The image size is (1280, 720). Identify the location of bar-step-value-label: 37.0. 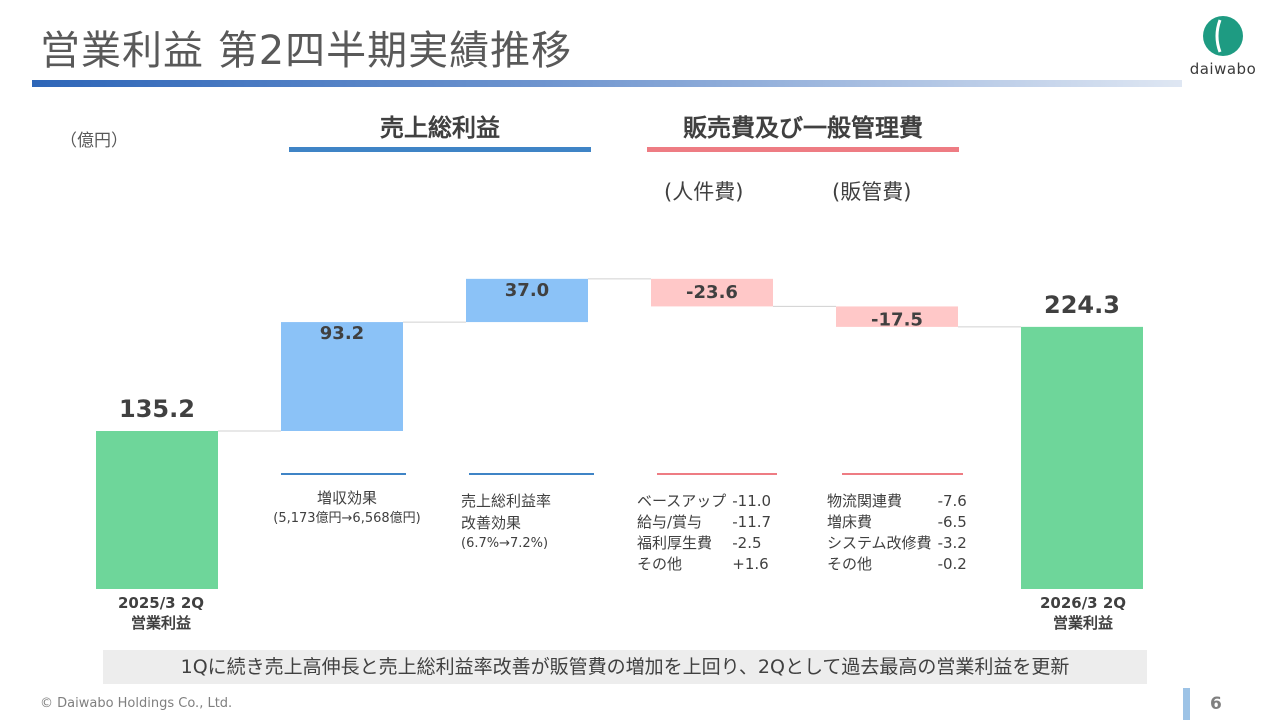
(527, 290).